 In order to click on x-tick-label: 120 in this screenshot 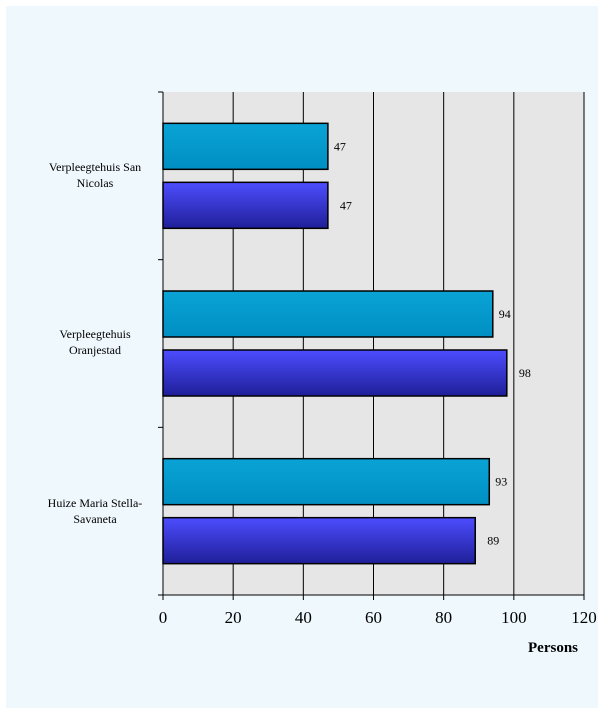, I will do `click(584, 617)`.